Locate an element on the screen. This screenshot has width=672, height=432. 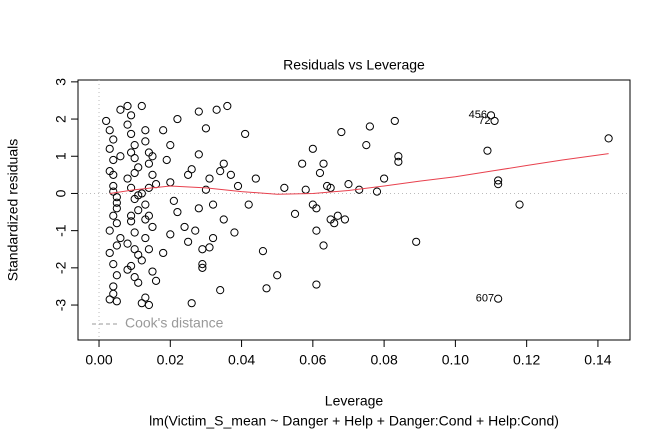
y-tick-label: -3 is located at coordinates (61, 305).